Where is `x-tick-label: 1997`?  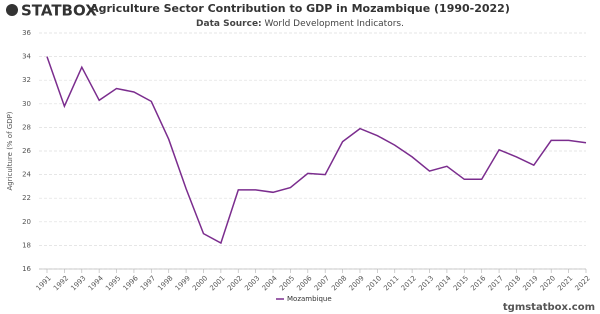
x-tick-label: 1997 is located at coordinates (148, 283).